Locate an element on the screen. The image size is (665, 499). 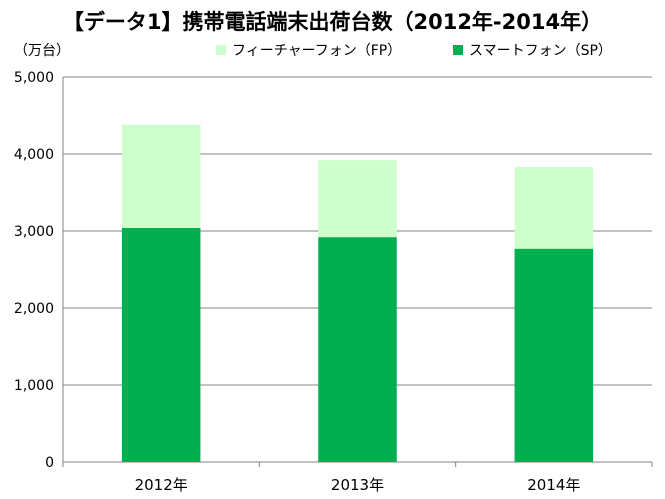
legend-item-smartphone: スマートフォン（SP） is located at coordinates (532, 50).